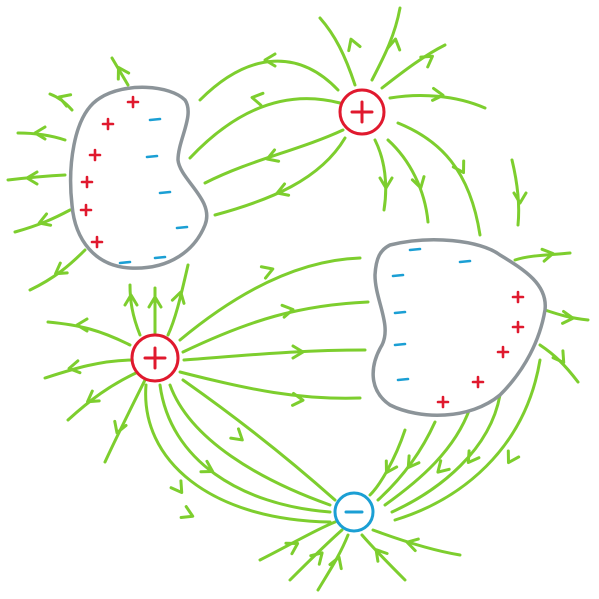 The width and height of the screenshot is (599, 599). I want to click on plus-sign-icon, so click(362, 112).